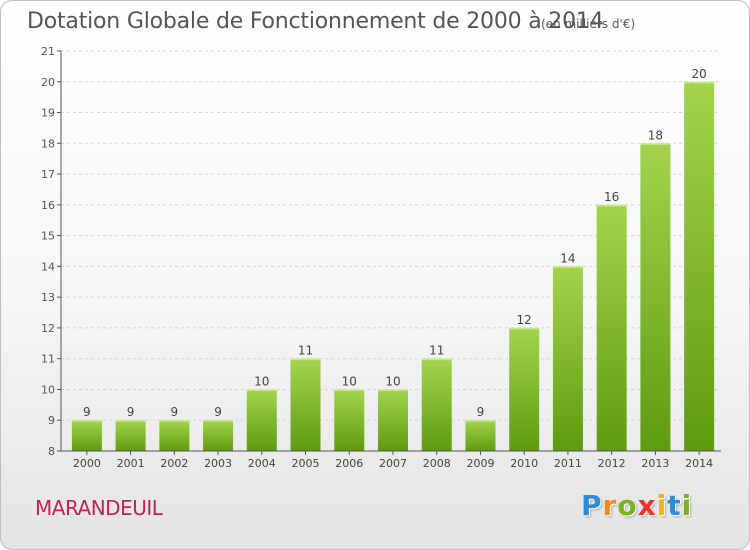 This screenshot has height=550, width=750. I want to click on x-tick-label: 2004, so click(262, 463).